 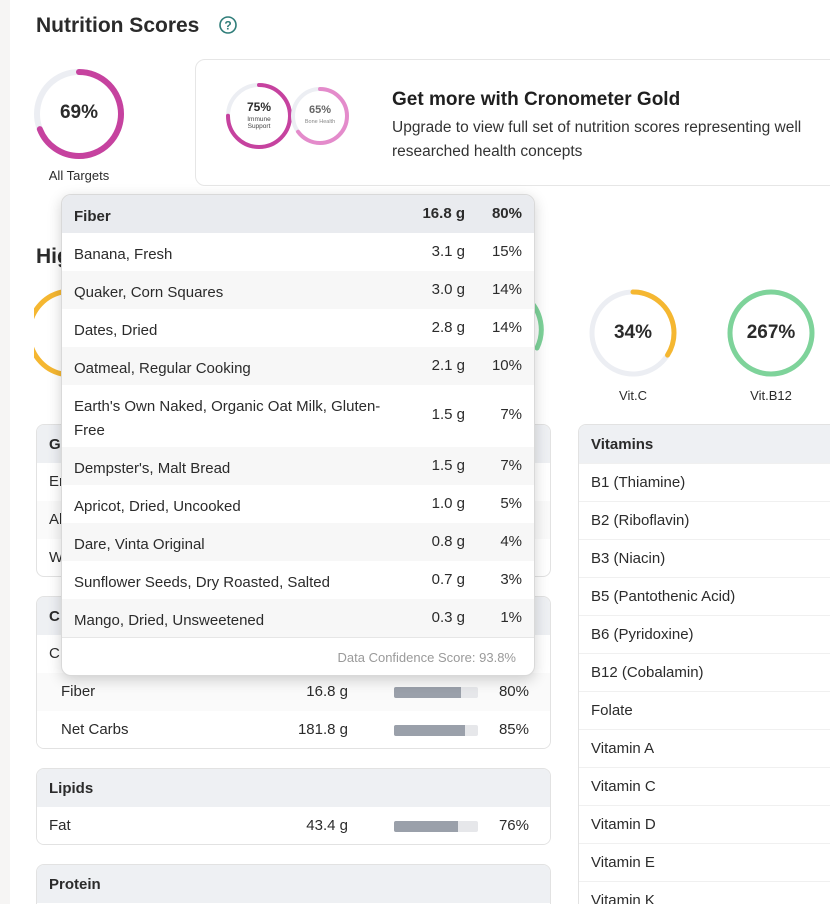 I want to click on vitamin-b12-value: 267%, so click(x=771, y=332).